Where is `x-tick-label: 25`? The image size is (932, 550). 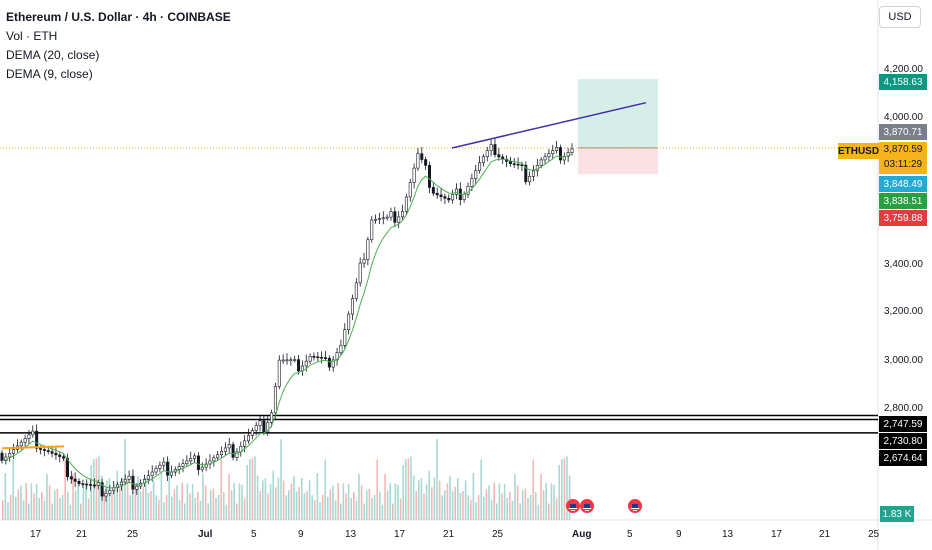 x-tick-label: 25 is located at coordinates (498, 534).